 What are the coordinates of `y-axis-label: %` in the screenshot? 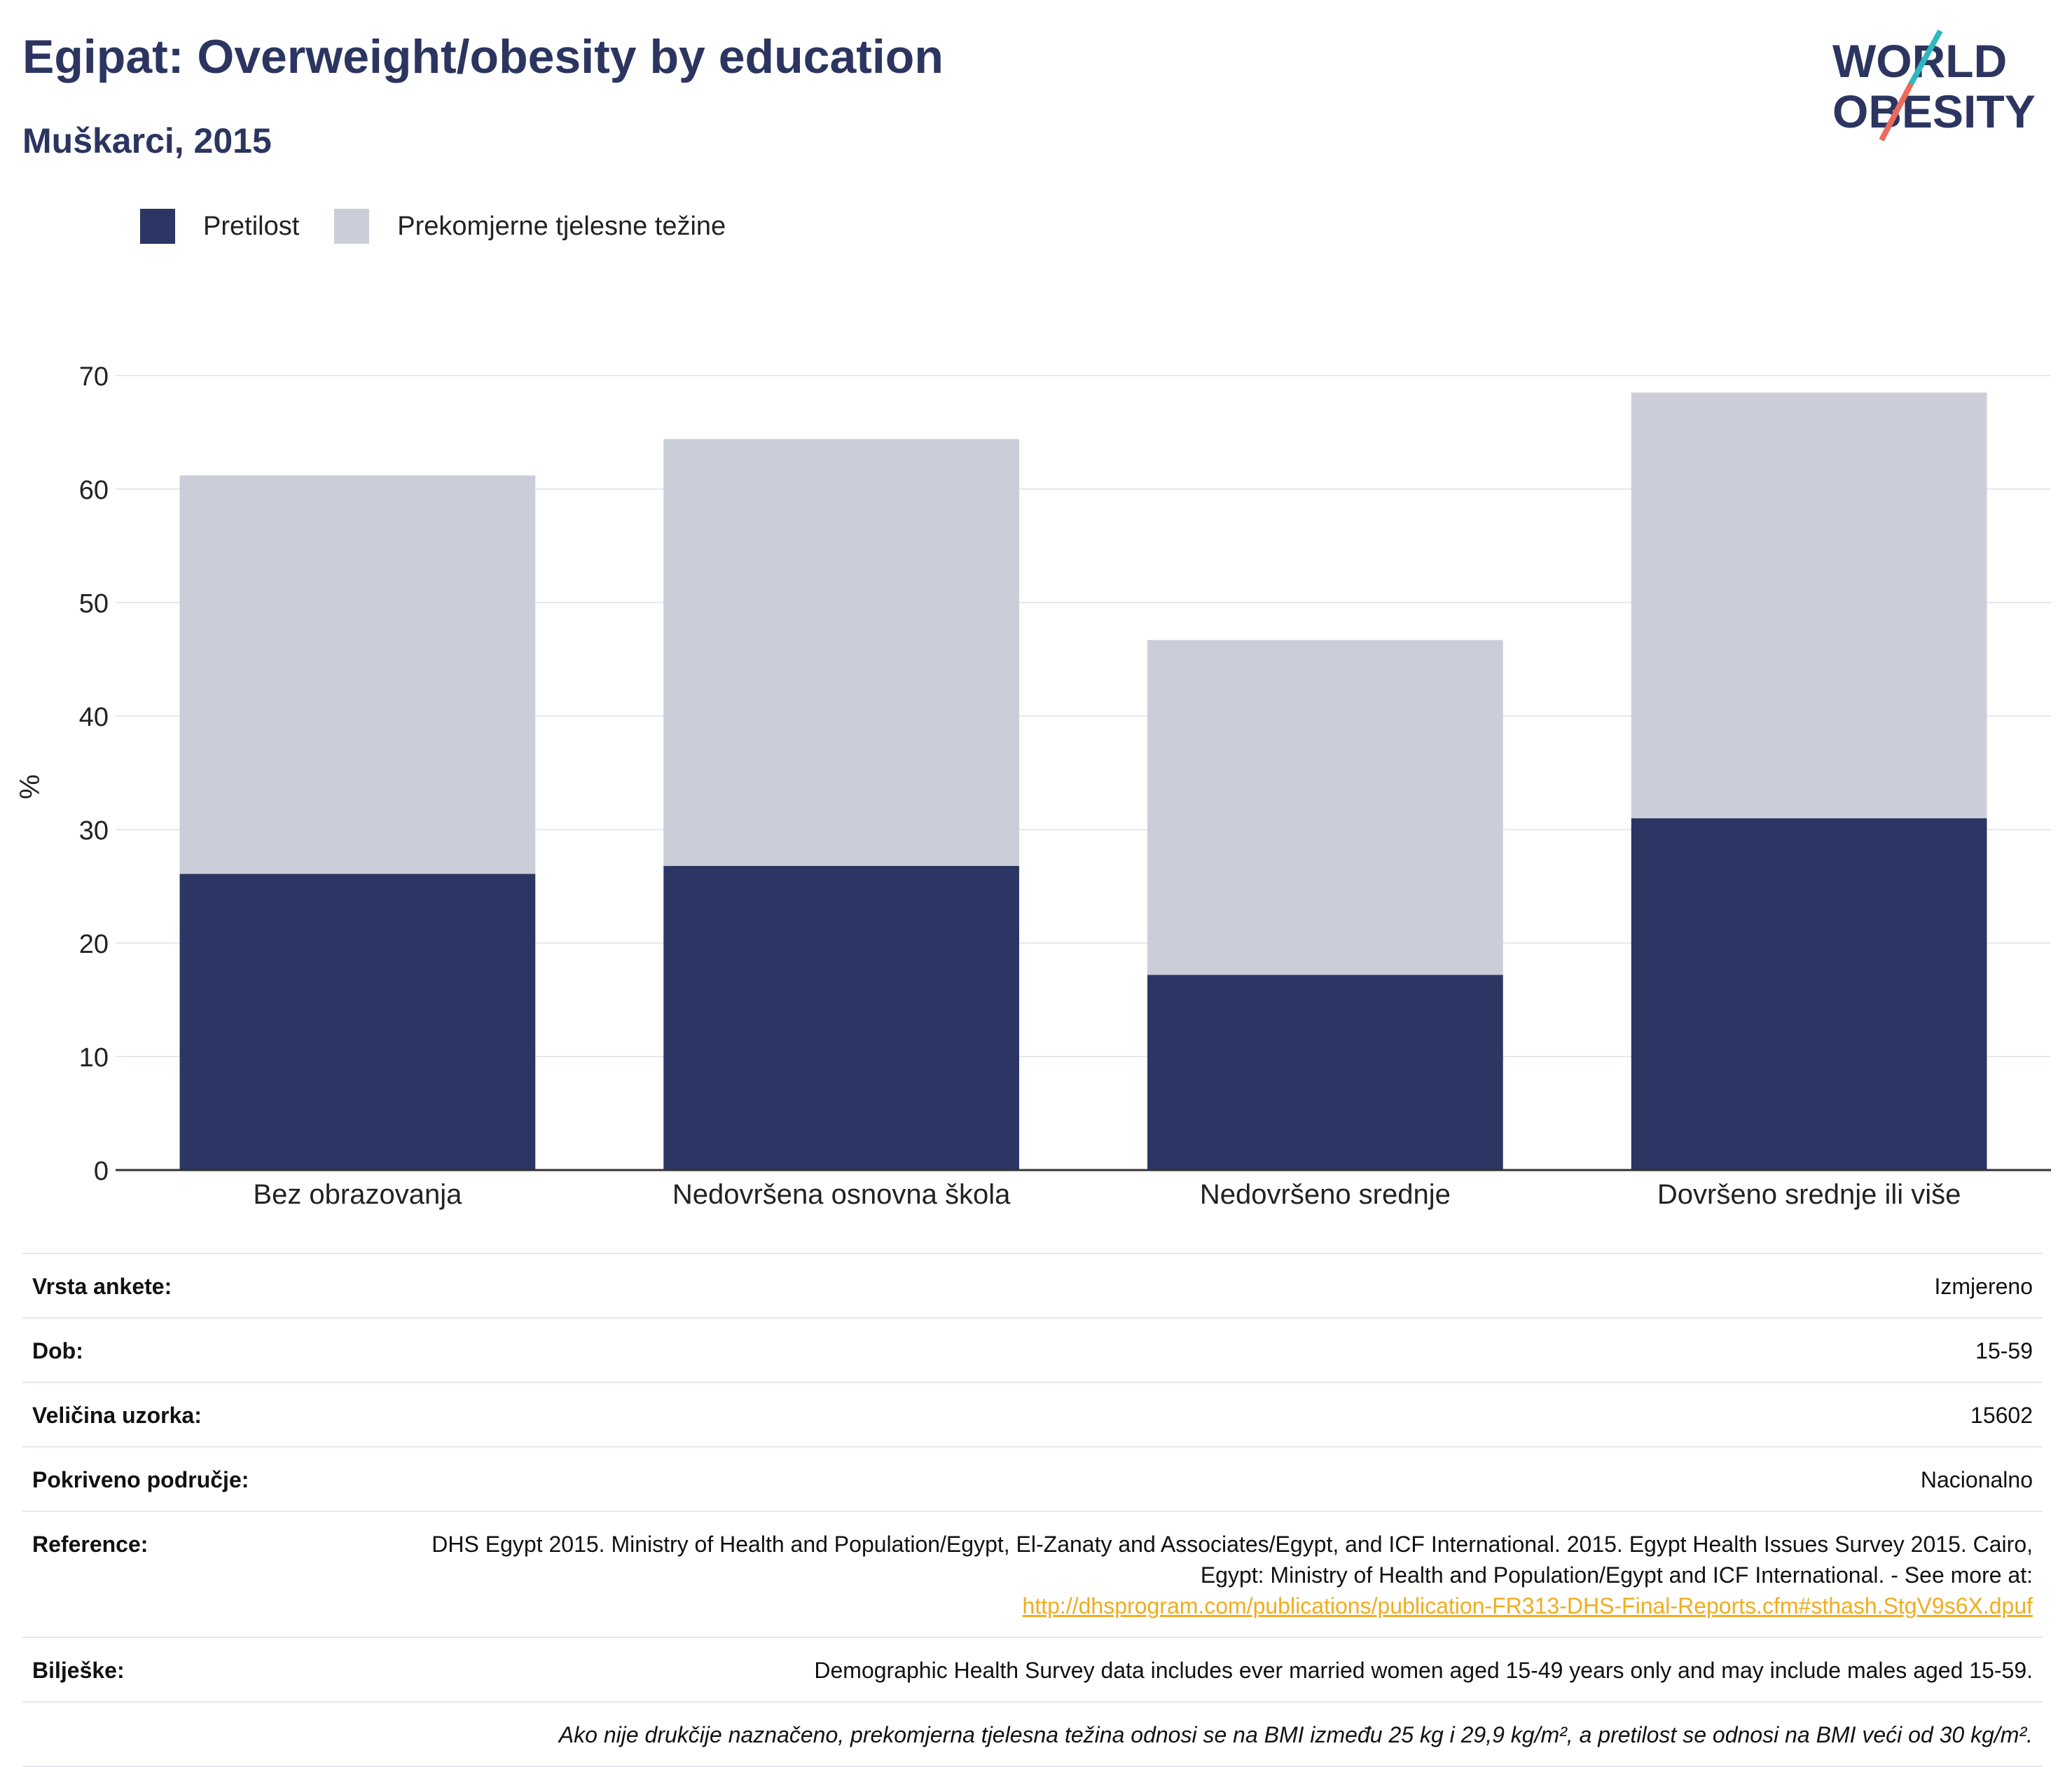 It's located at (31, 786).